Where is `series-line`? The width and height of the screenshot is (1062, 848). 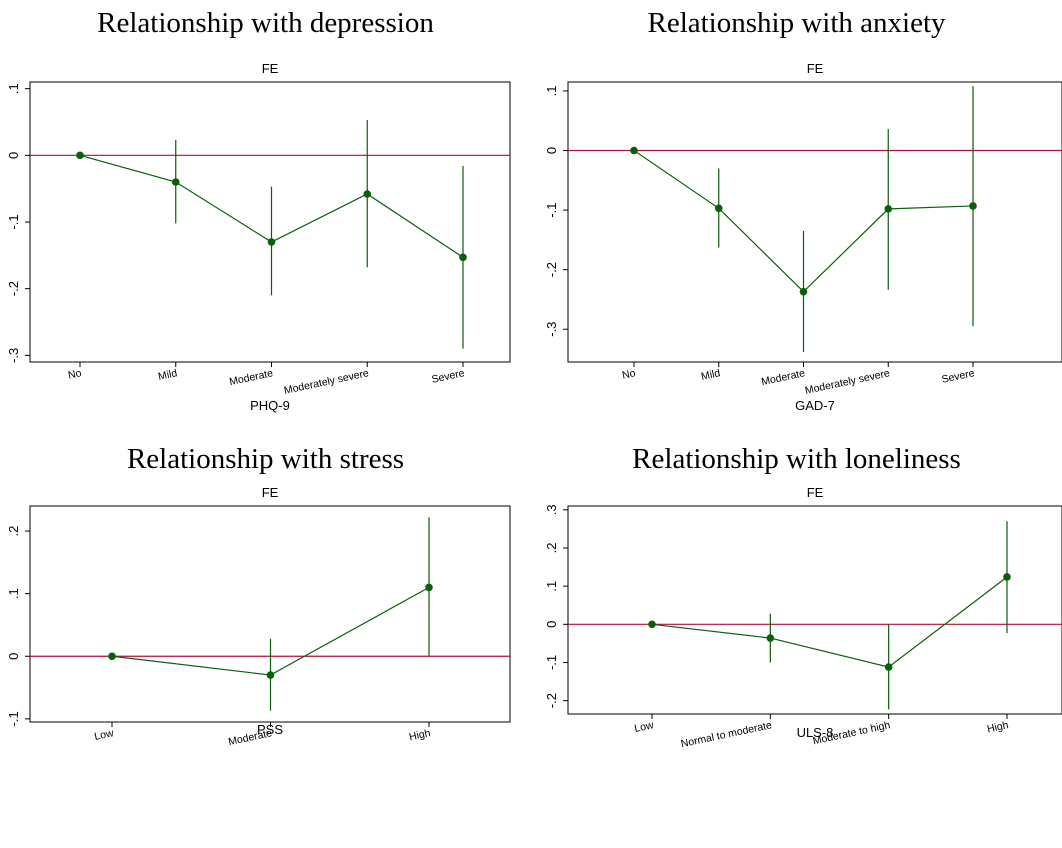
series-line is located at coordinates (829, 622).